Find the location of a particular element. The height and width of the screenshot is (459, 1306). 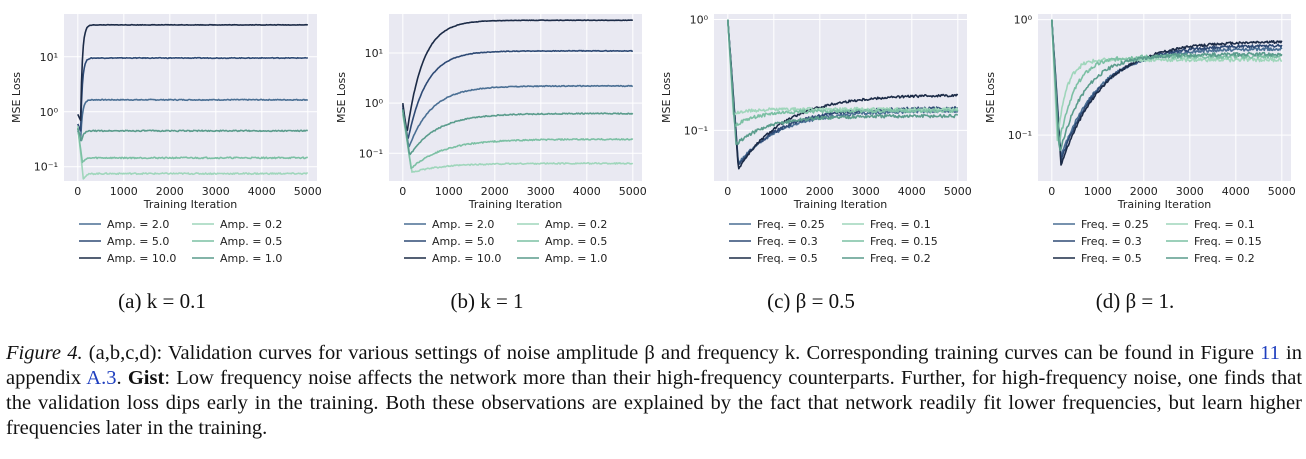

appendix-ref-link: A.3 is located at coordinates (101, 378).